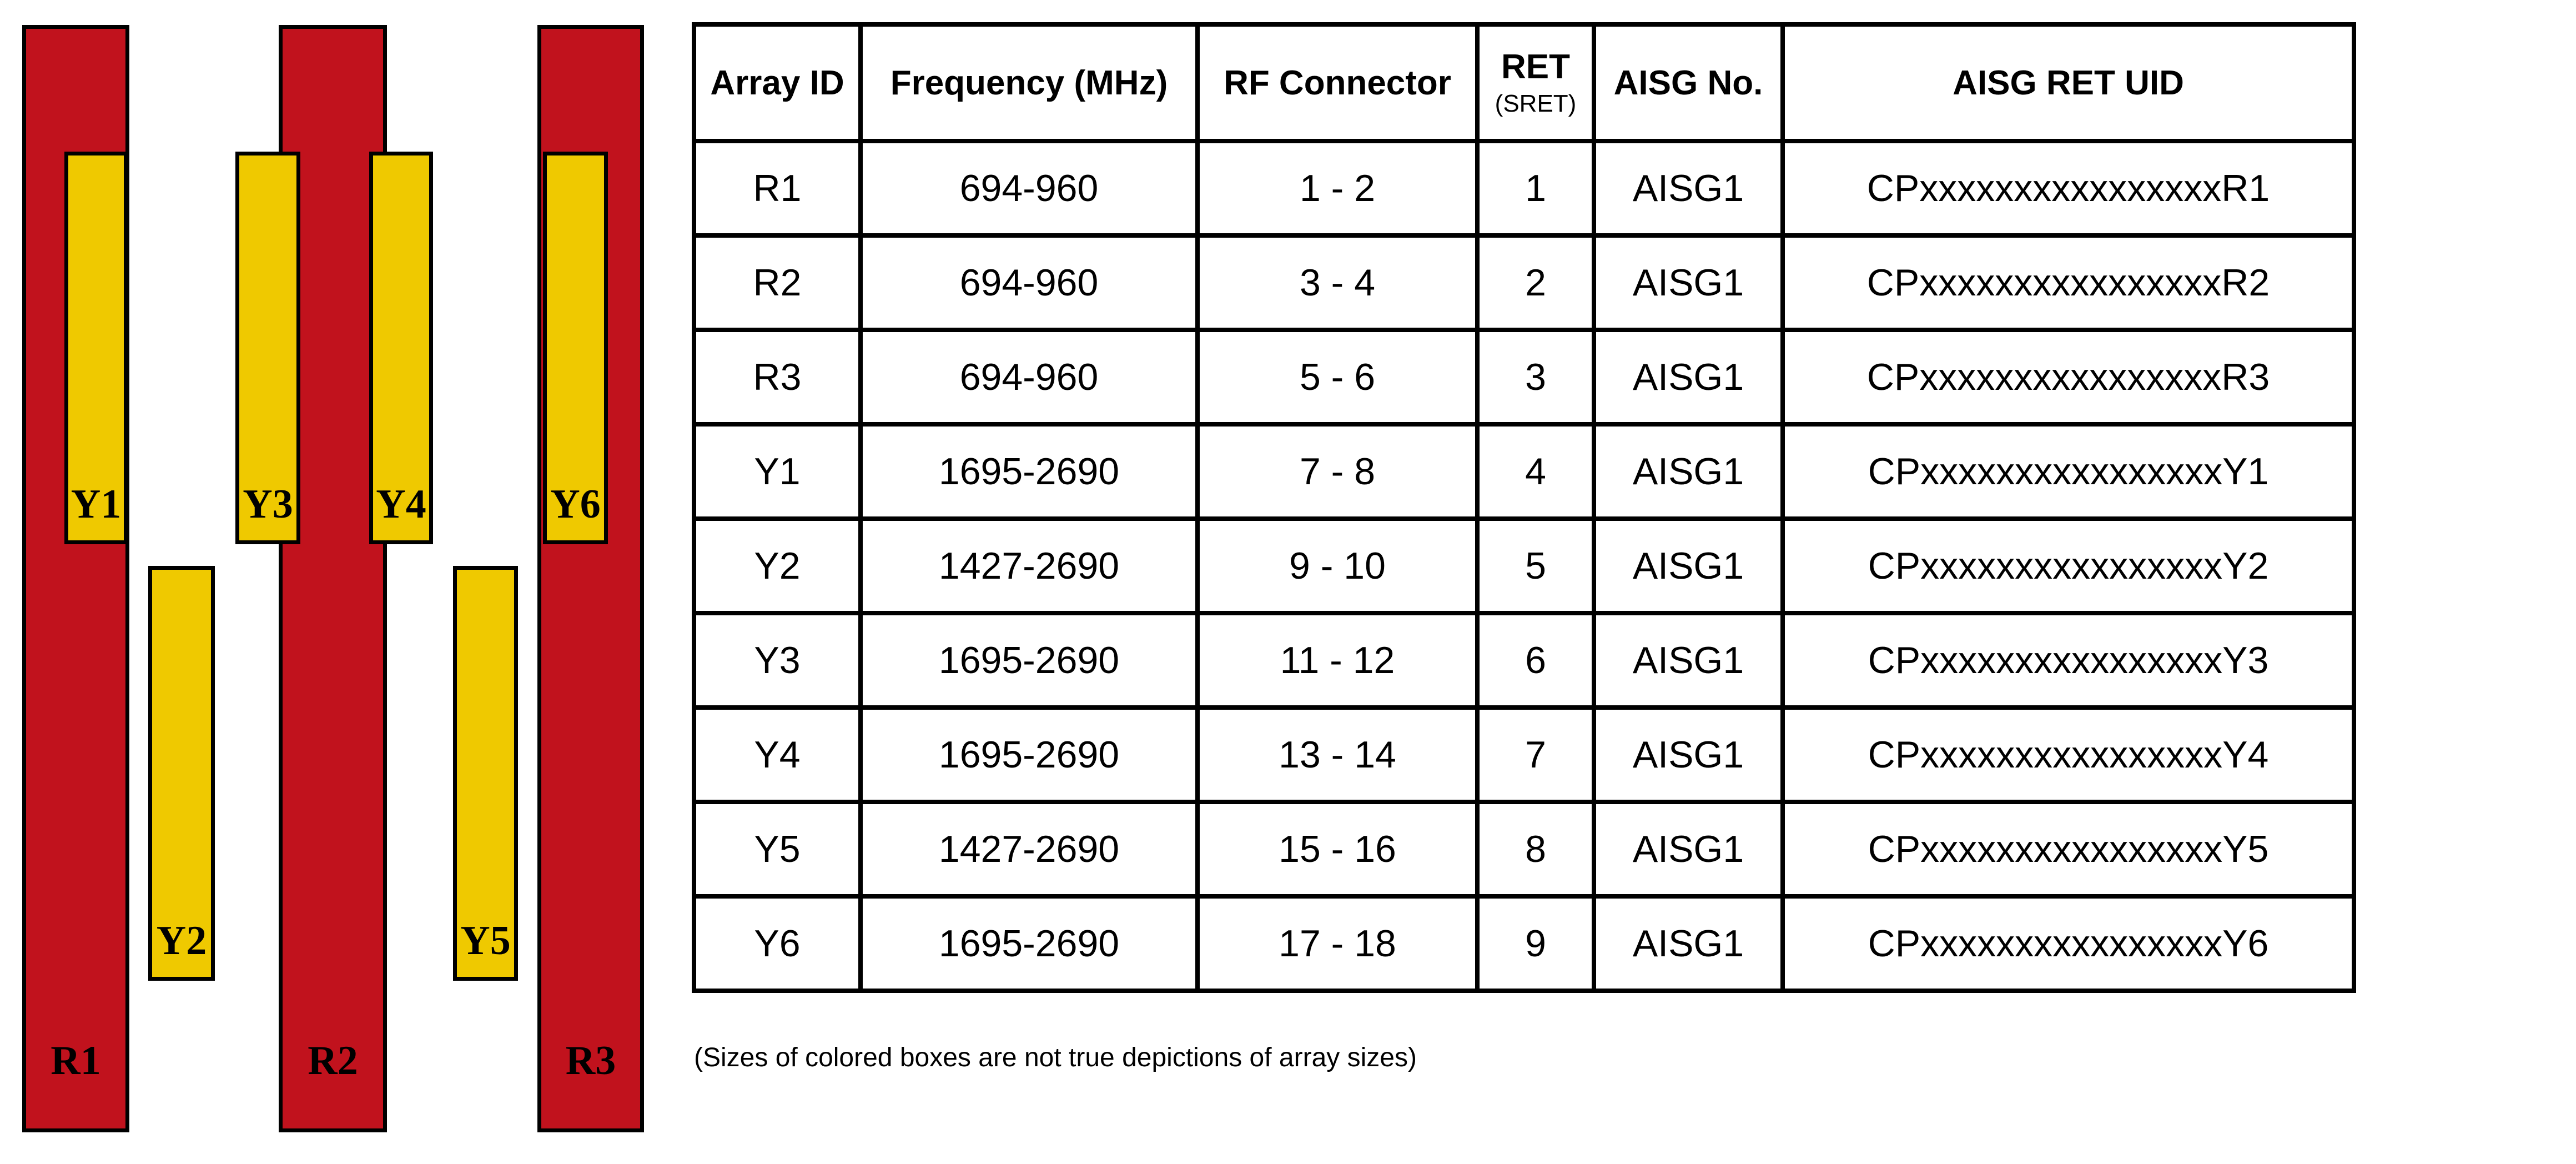  What do you see at coordinates (2068, 943) in the screenshot?
I see `cell-aisg-ret-uid: CPxxxxxxxxxxxxxxxxY6` at bounding box center [2068, 943].